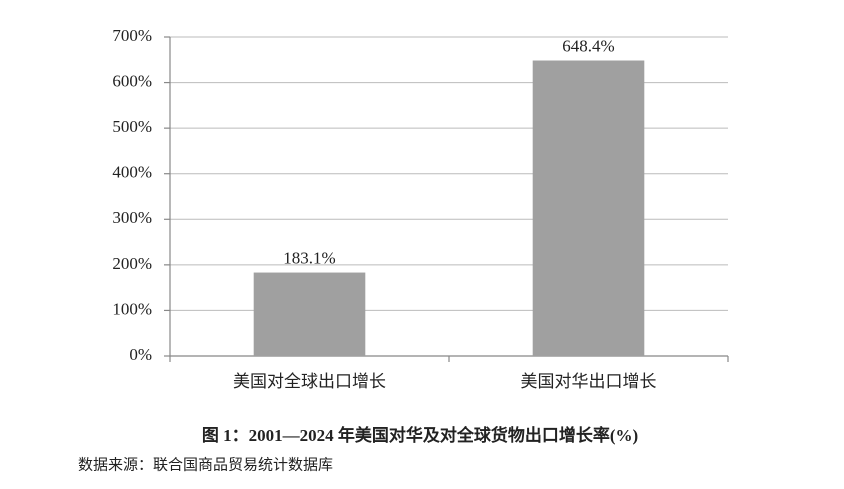  I want to click on y-tick-label: 400%, so click(132, 172).